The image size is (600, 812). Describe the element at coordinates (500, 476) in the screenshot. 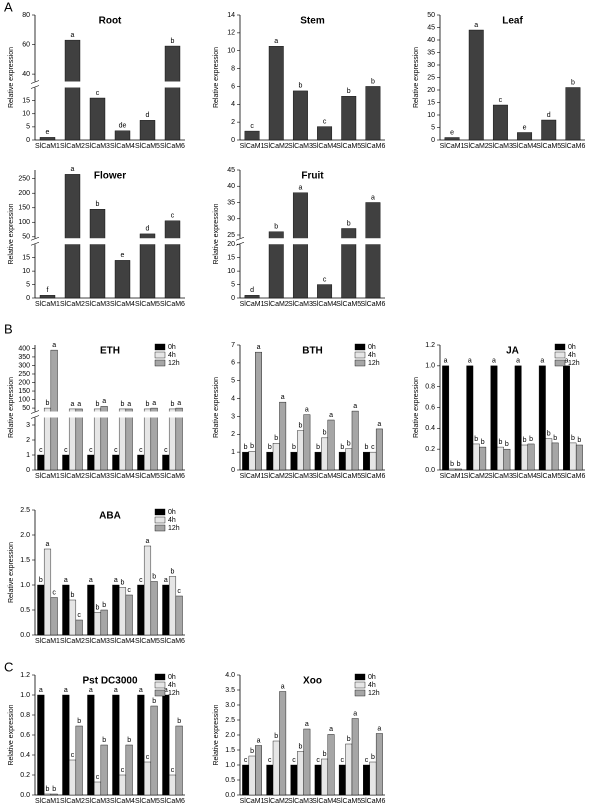

I see `x-tick-label: SlCaM3` at that location.